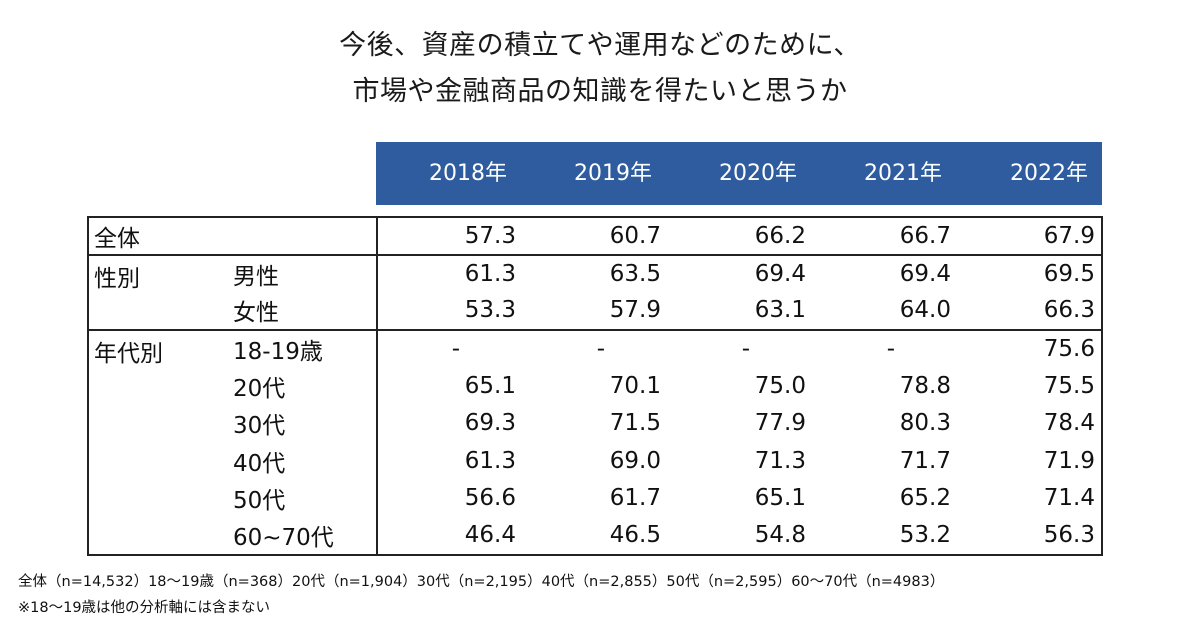 The width and height of the screenshot is (1200, 634). What do you see at coordinates (1030, 386) in the screenshot?
I see `cell-value: 75.5` at bounding box center [1030, 386].